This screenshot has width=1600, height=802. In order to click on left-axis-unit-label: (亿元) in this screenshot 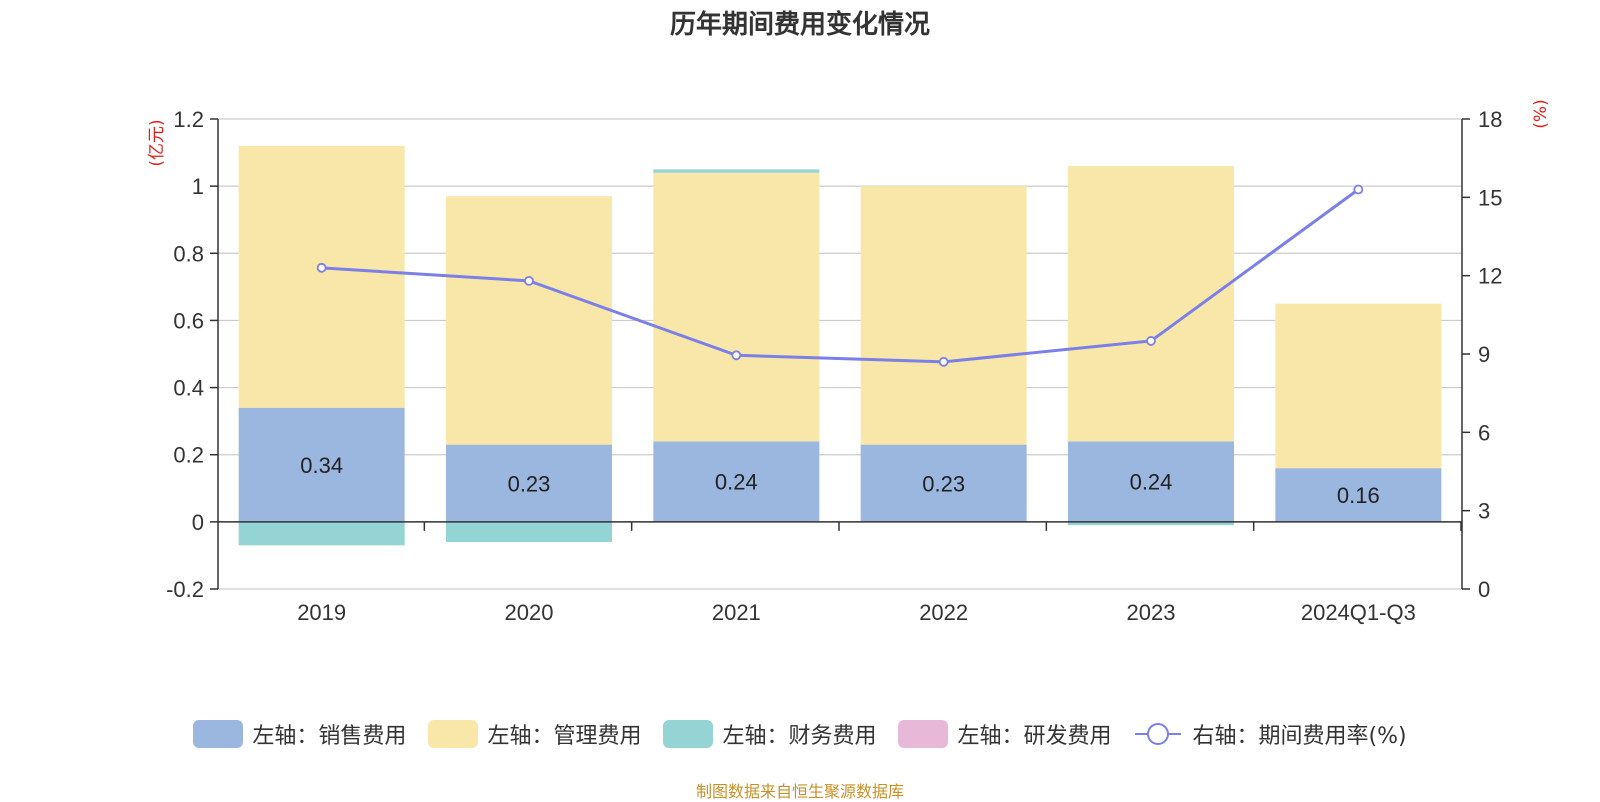, I will do `click(157, 142)`.